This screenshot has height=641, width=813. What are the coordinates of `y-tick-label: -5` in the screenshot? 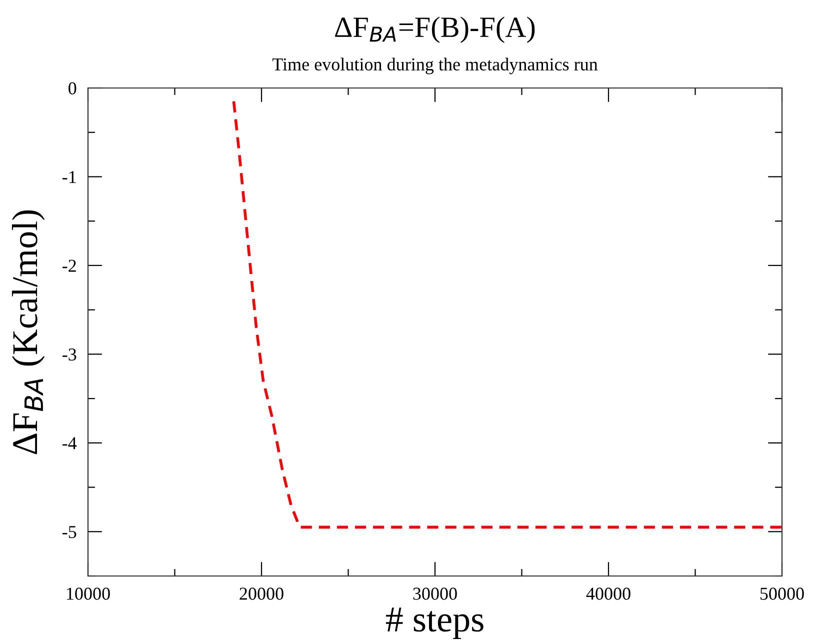 It's located at (69, 532).